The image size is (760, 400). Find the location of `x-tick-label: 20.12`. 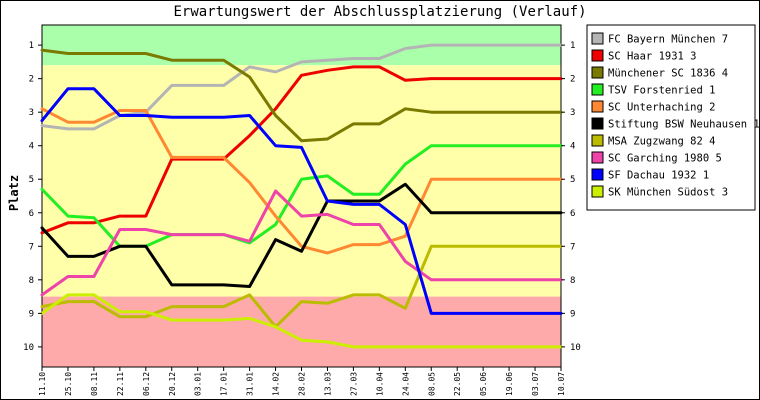

x-tick-label: 20.12 is located at coordinates (172, 384).